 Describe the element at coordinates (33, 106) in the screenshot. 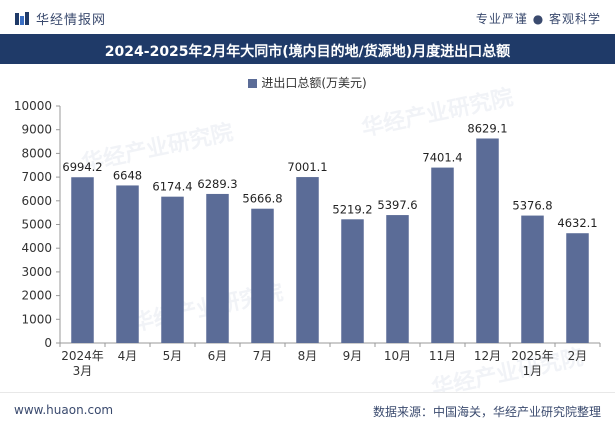

I see `y-tick-label: 10000` at that location.